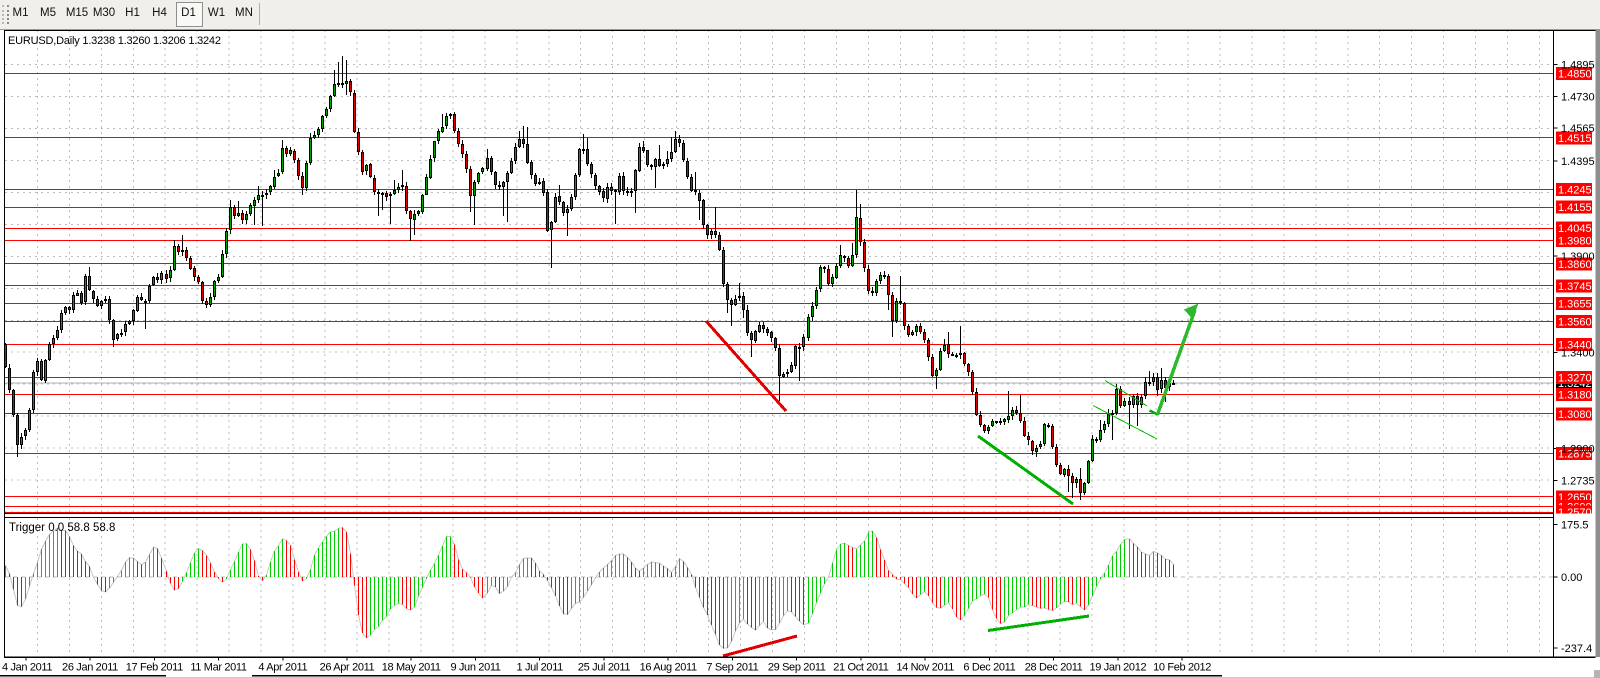  Describe the element at coordinates (1575, 287) in the screenshot. I see `svg-text: 1.3745` at that location.